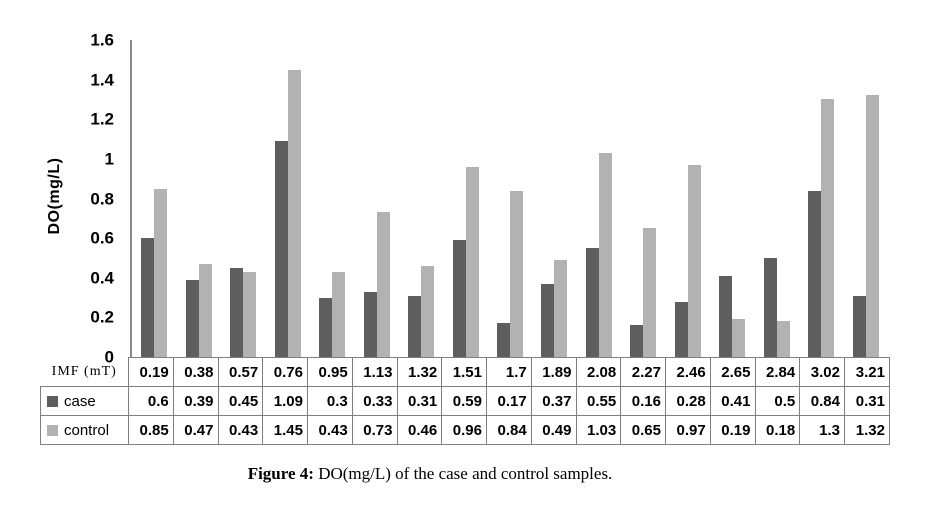 The width and height of the screenshot is (927, 510). Describe the element at coordinates (867, 430) in the screenshot. I see `value-cell: 1.32` at that location.